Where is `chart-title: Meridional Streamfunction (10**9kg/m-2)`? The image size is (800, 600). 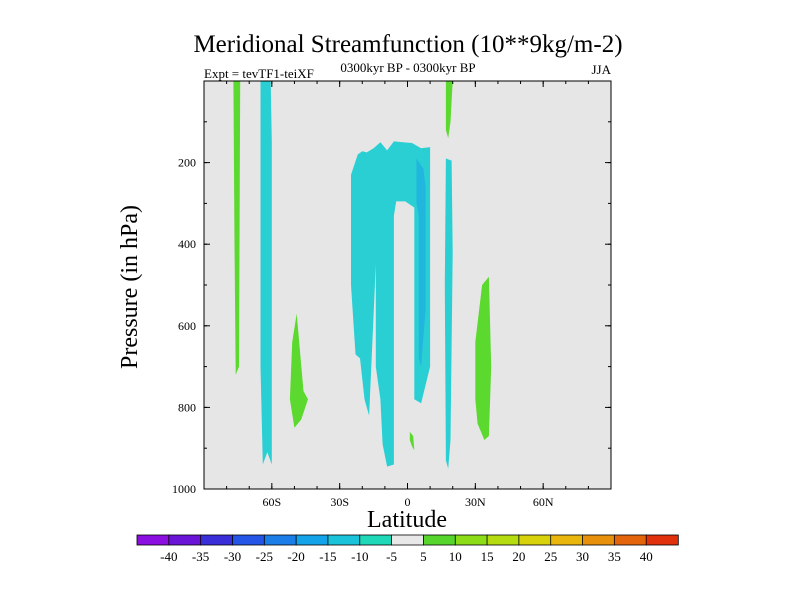 chart-title: Meridional Streamfunction (10**9kg/m-2) is located at coordinates (407, 44).